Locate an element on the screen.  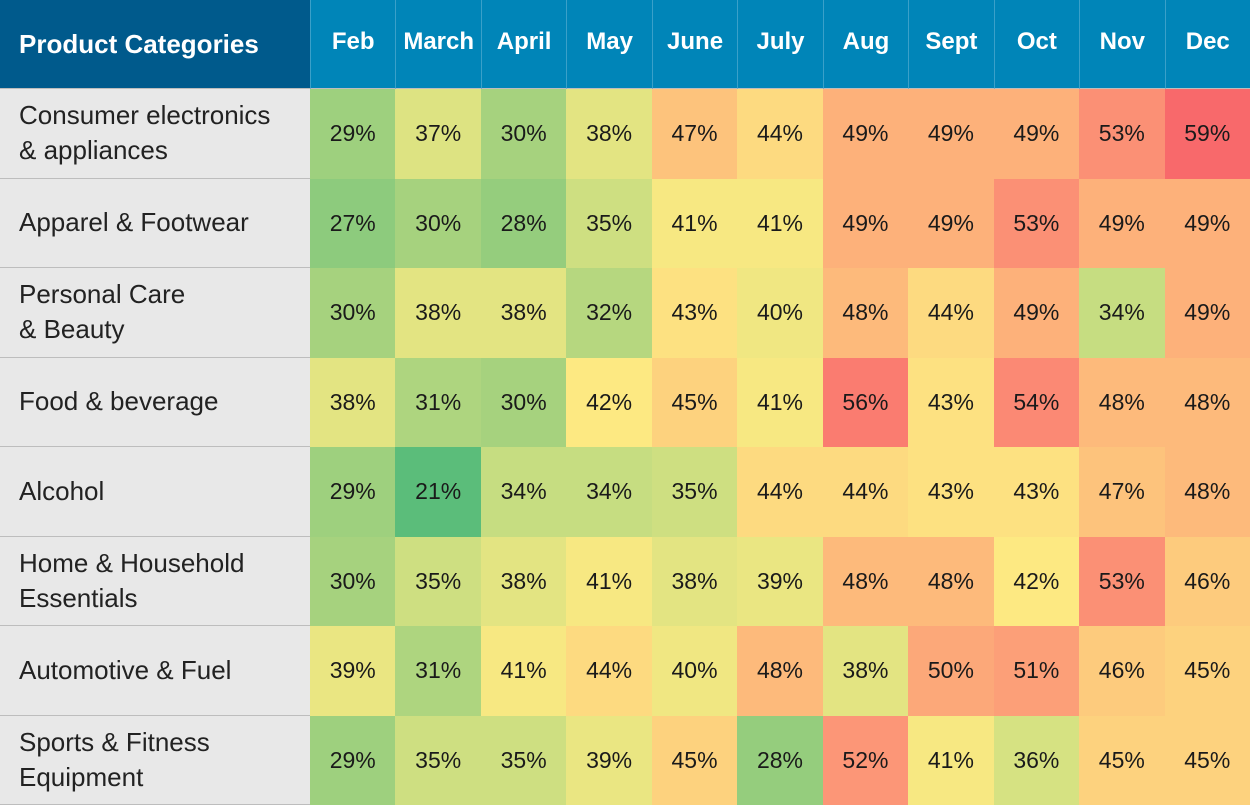
heatmap-cell: 59% is located at coordinates (1207, 134).